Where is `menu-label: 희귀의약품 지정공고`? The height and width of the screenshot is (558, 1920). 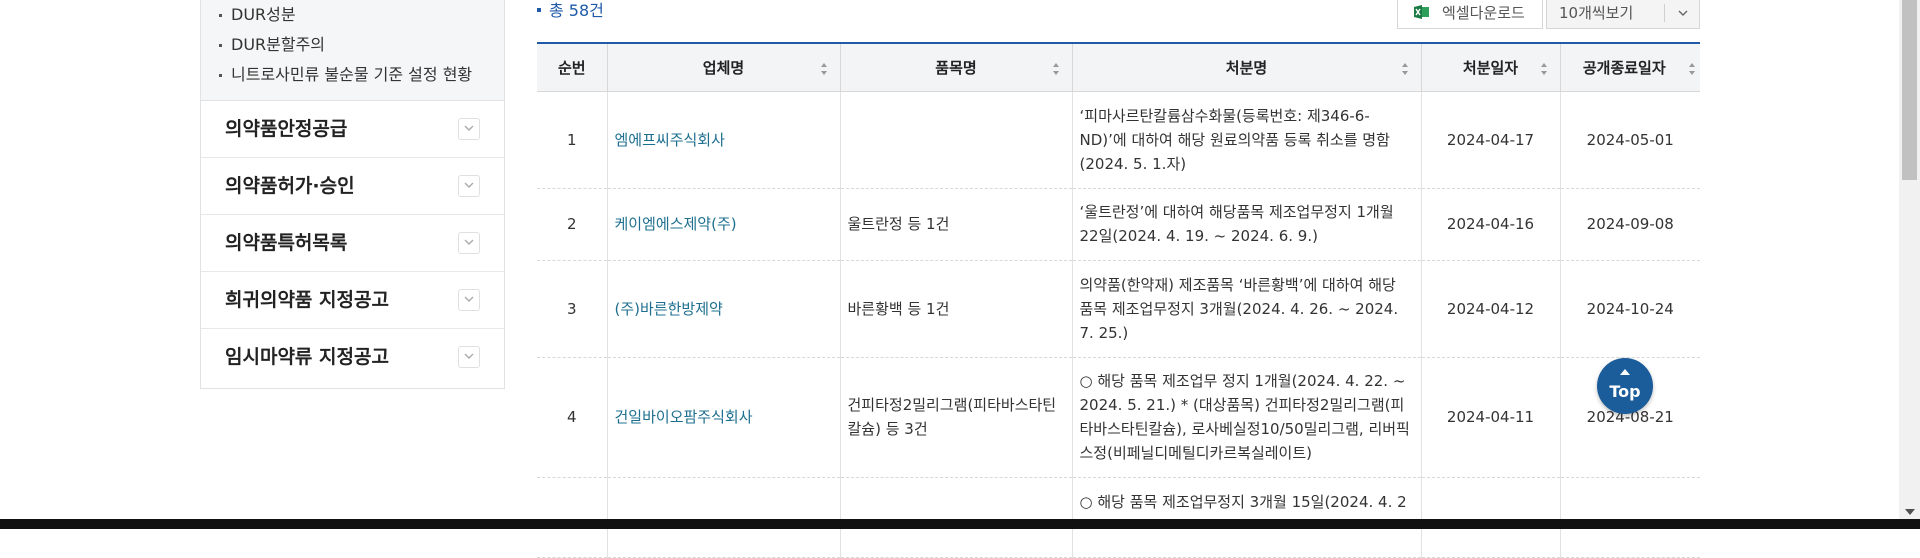 menu-label: 희귀의약품 지정공고 is located at coordinates (307, 300).